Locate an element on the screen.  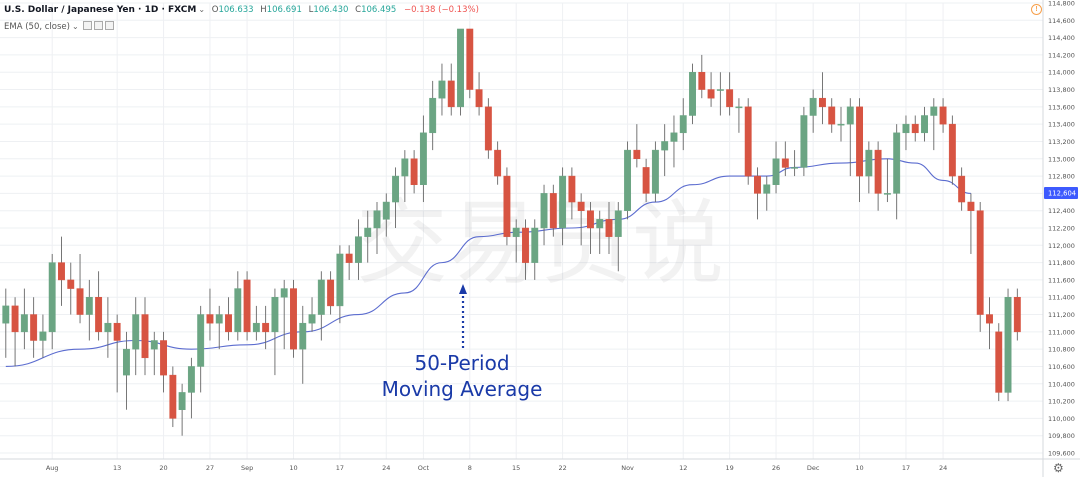
close-icon is located at coordinates (110, 25).